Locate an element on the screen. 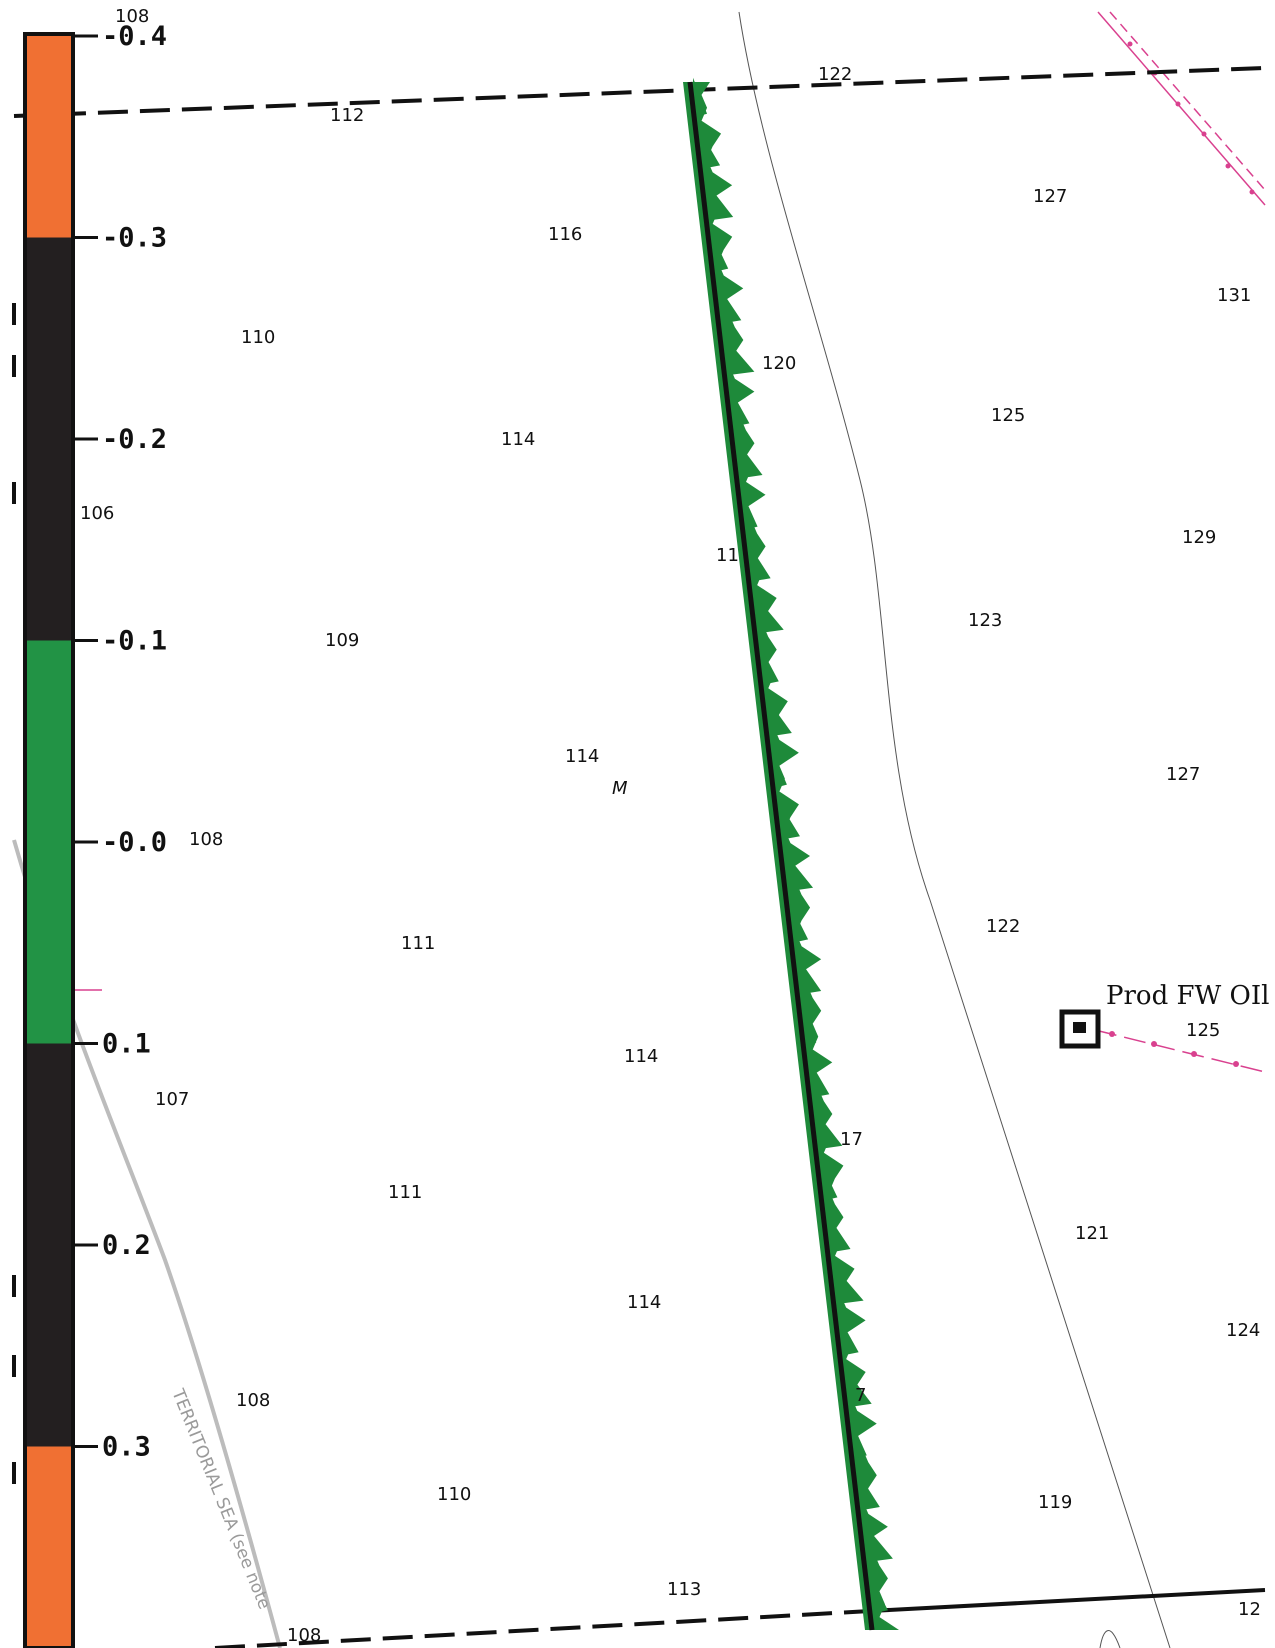 This screenshot has width=1275, height=1648. sounding-label: 113 is located at coordinates (684, 1589).